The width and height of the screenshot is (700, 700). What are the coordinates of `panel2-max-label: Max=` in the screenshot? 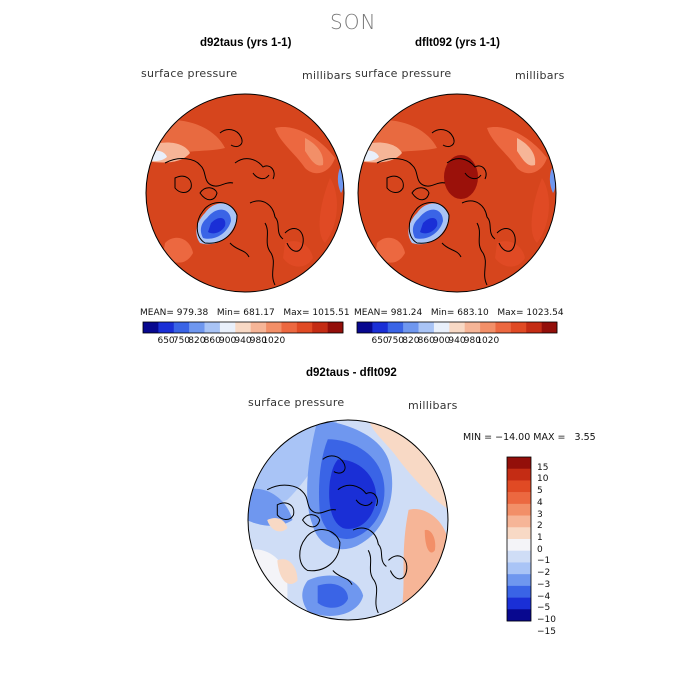 It's located at (510, 313).